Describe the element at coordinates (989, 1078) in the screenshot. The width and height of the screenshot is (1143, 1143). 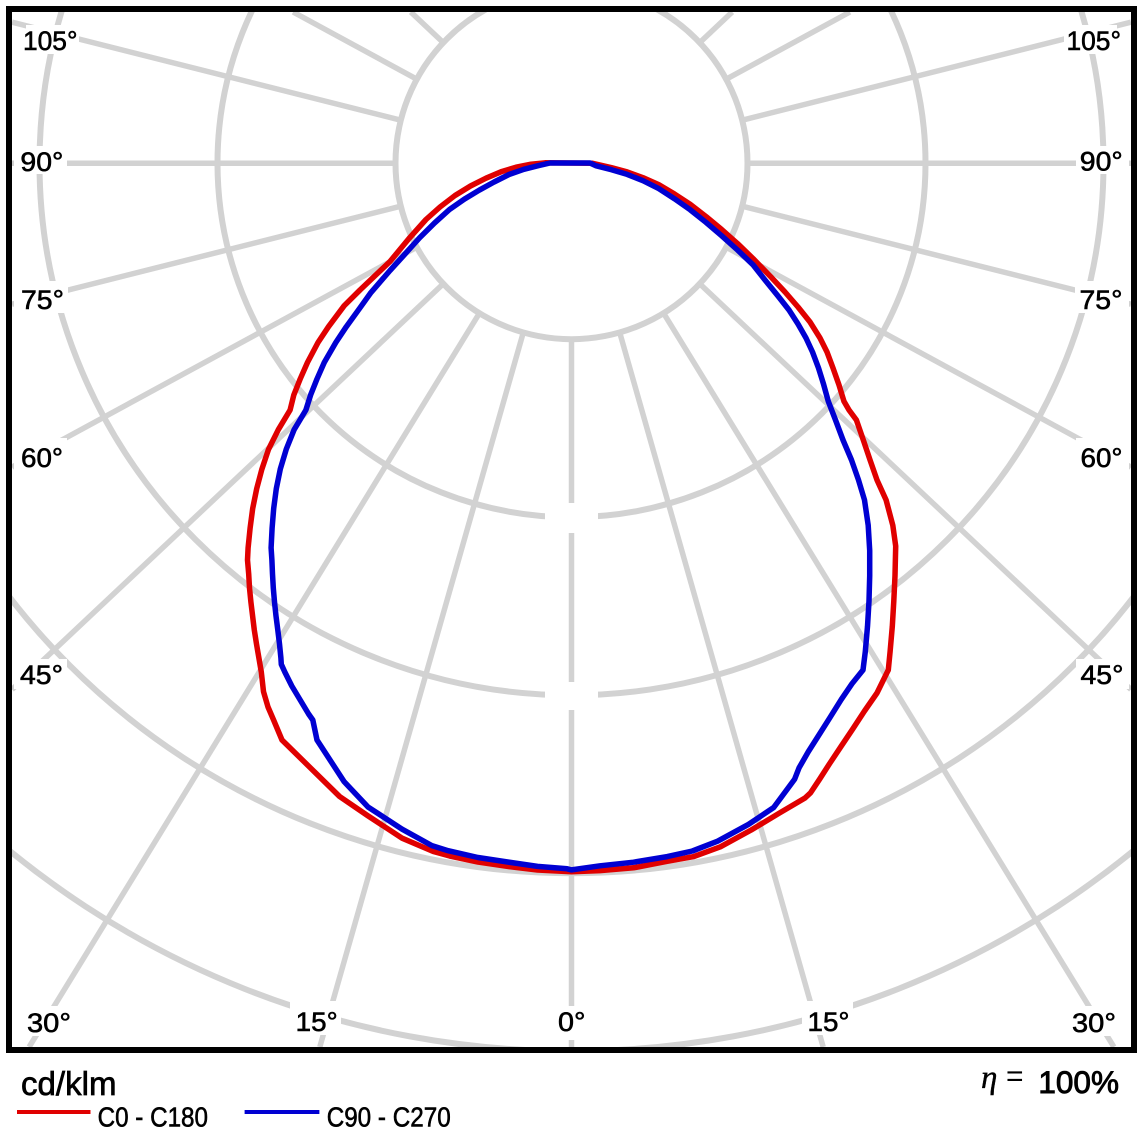
I see `svg-text: η` at that location.